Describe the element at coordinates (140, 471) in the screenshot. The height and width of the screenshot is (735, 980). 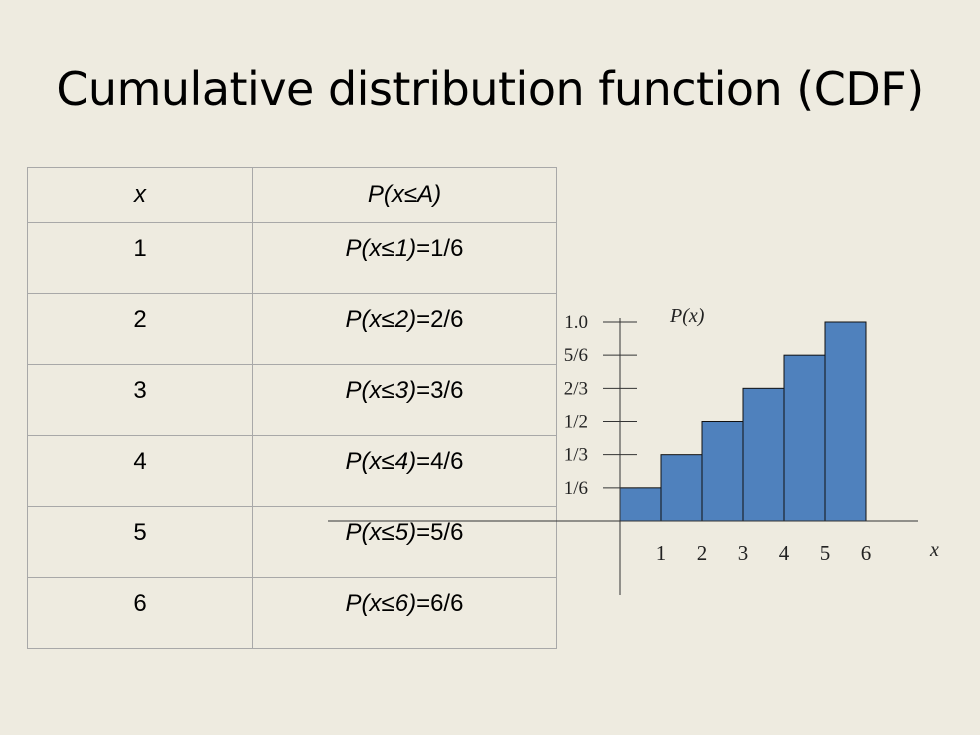
I see `cell-x: 4` at that location.